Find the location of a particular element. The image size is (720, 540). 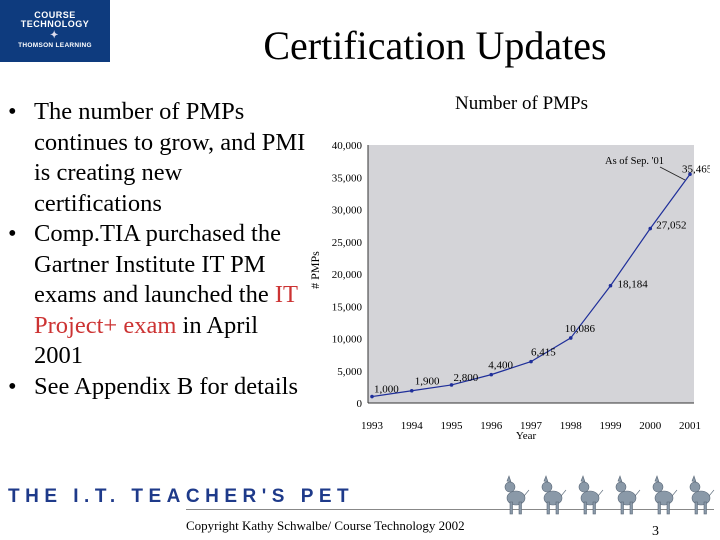

y-tick-label: 0 is located at coordinates (360, 404).